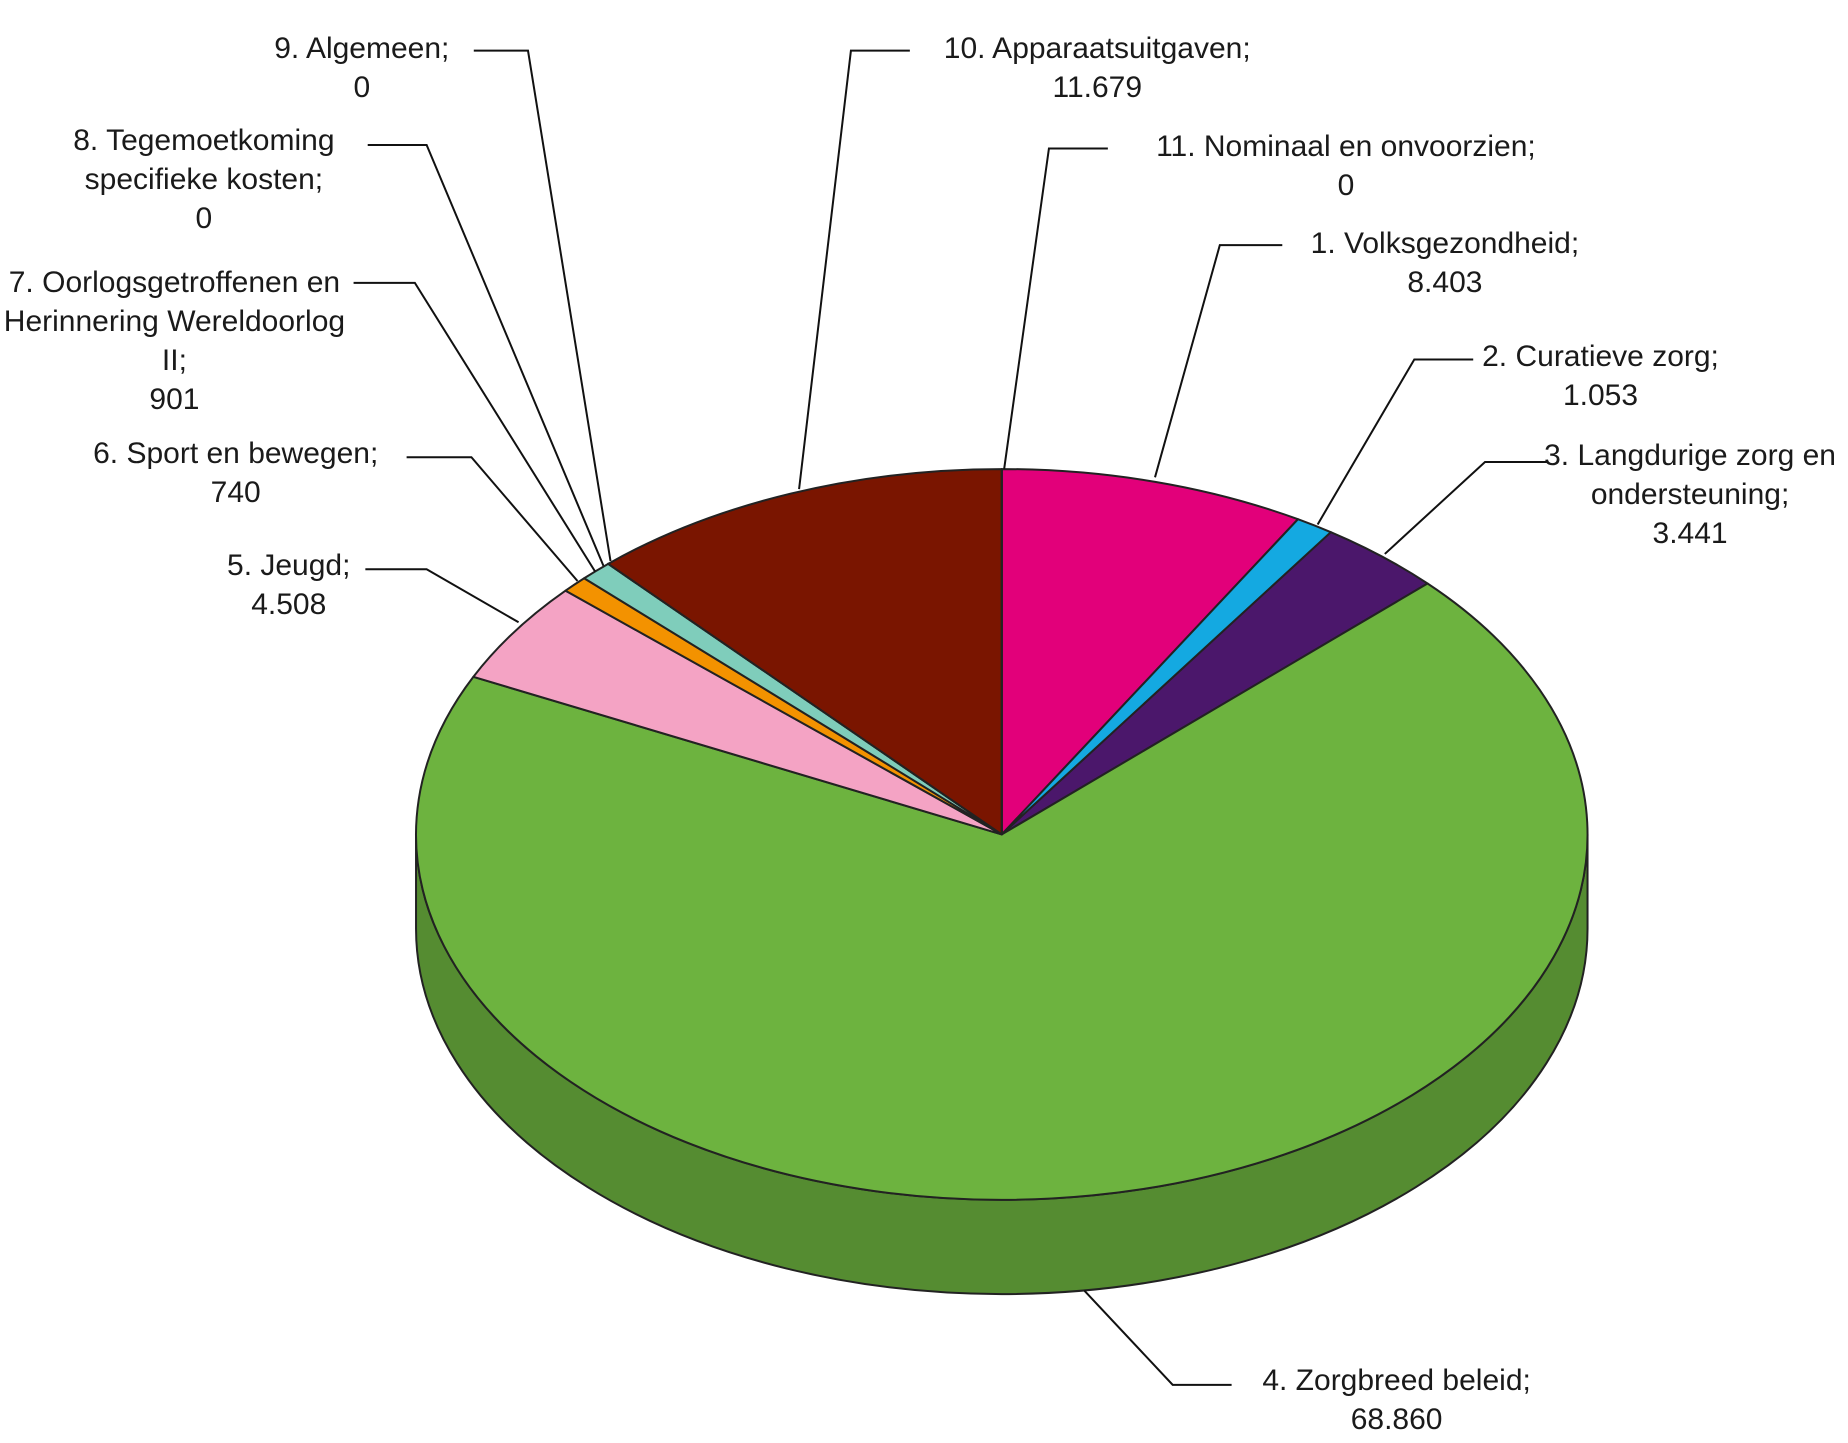  What do you see at coordinates (1444, 263) in the screenshot?
I see `slice-label: 1. Volksgezondheid; 8.403` at bounding box center [1444, 263].